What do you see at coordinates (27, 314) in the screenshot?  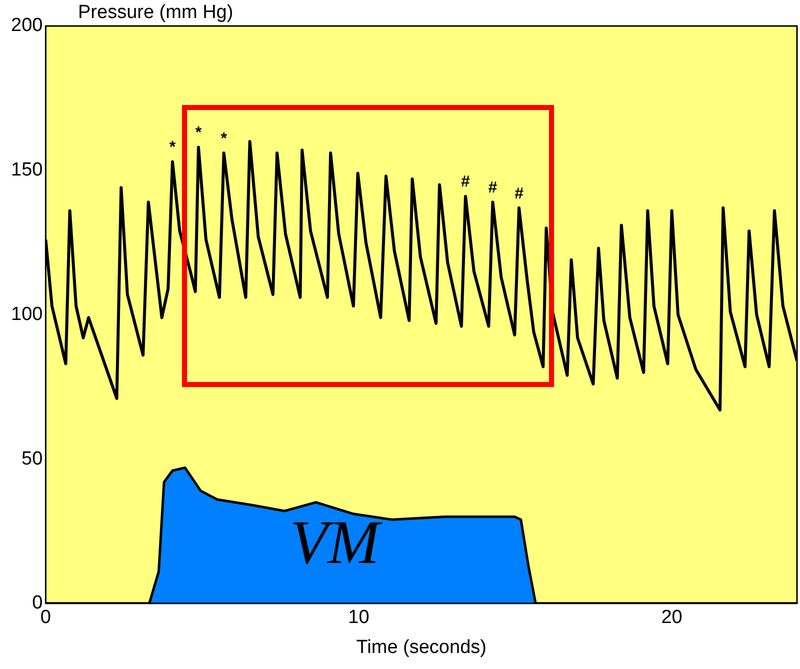 I see `y-tick-label: 100` at bounding box center [27, 314].